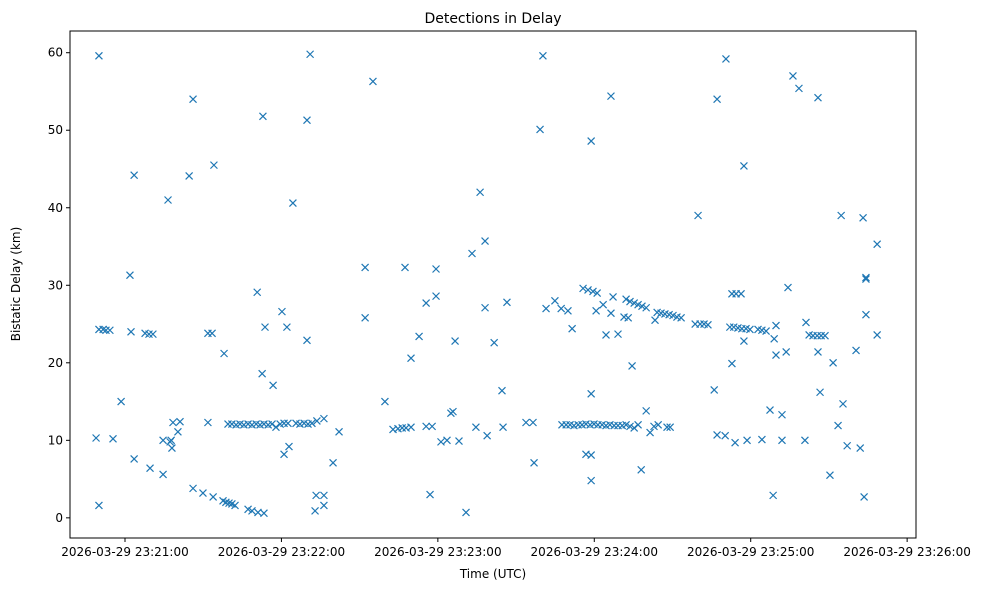 The width and height of the screenshot is (989, 594). What do you see at coordinates (750, 552) in the screenshot?
I see `x-tick-label: 2026-03-29 23:25:00` at bounding box center [750, 552].